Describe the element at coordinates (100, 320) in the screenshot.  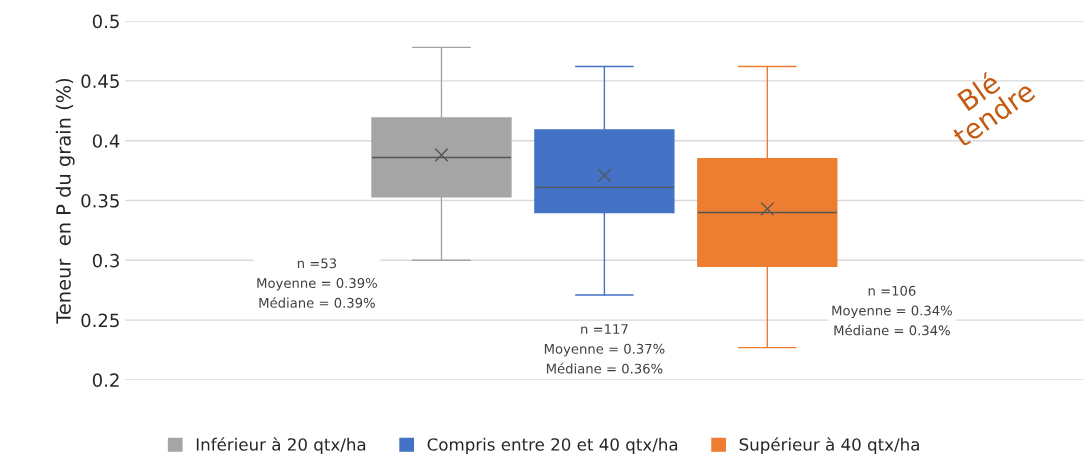
I see `y-tick-label: 0.25` at that location.